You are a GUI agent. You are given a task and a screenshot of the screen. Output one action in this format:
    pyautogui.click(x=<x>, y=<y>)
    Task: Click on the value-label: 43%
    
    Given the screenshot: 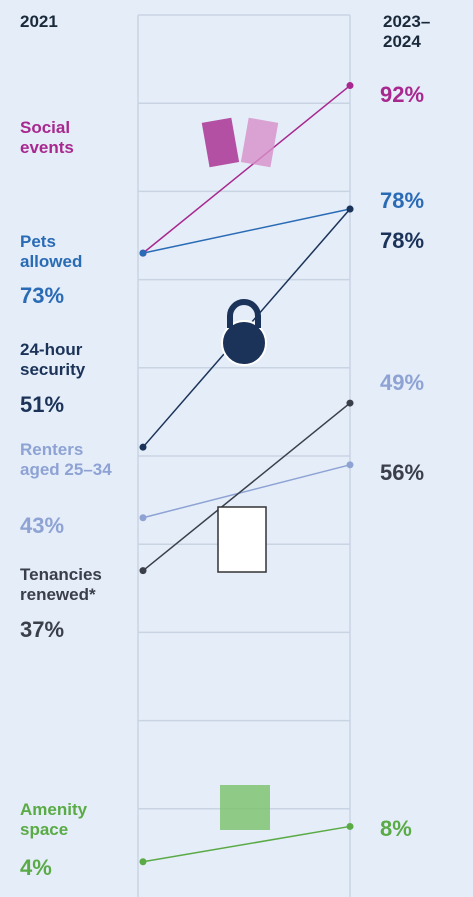 What is the action you would take?
    pyautogui.click(x=42, y=525)
    